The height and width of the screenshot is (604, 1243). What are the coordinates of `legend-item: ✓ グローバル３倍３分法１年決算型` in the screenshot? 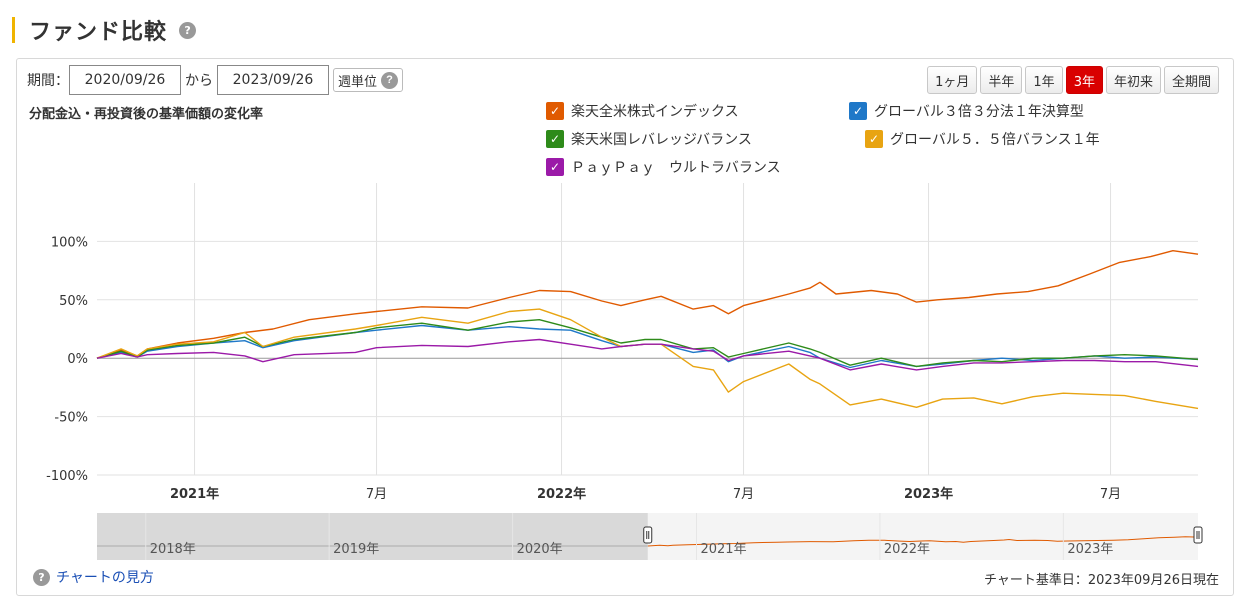 It's located at (966, 111).